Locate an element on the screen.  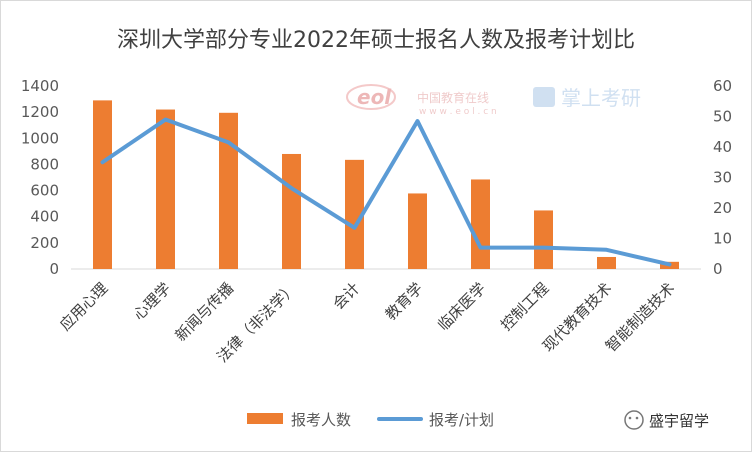
y2-tick-label: 20 is located at coordinates (722, 208).